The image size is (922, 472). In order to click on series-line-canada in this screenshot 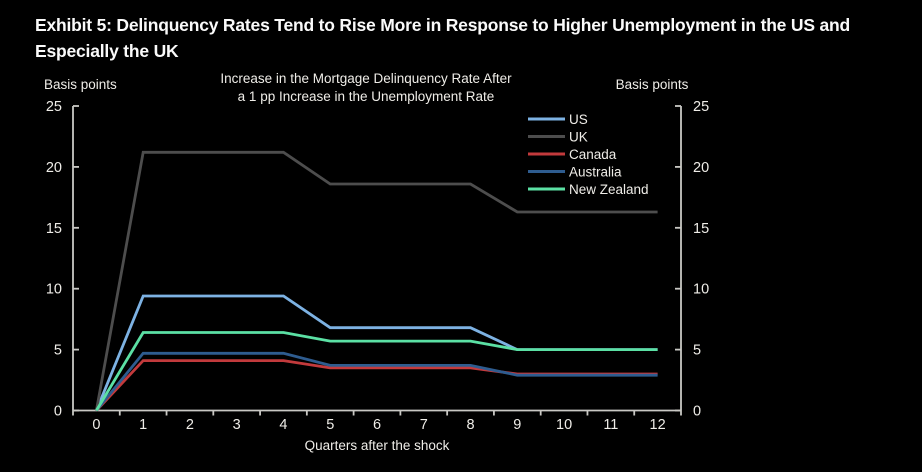, I will do `click(376, 385)`.